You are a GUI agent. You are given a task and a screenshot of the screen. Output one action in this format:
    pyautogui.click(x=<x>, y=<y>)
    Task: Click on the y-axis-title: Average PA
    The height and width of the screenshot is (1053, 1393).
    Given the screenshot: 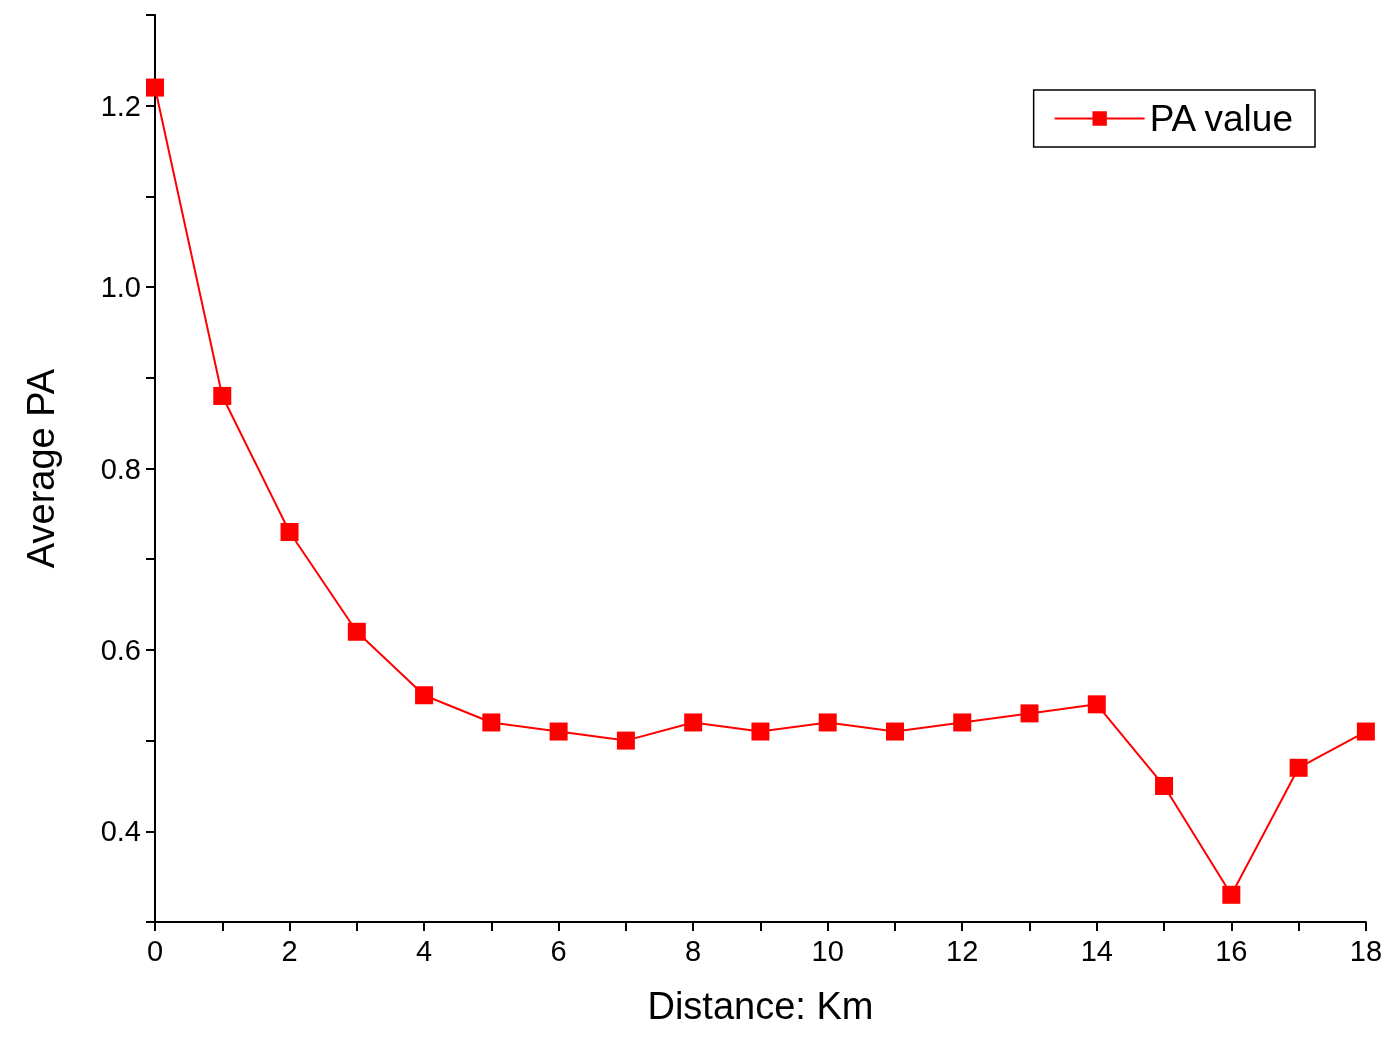 What is the action you would take?
    pyautogui.click(x=41, y=468)
    